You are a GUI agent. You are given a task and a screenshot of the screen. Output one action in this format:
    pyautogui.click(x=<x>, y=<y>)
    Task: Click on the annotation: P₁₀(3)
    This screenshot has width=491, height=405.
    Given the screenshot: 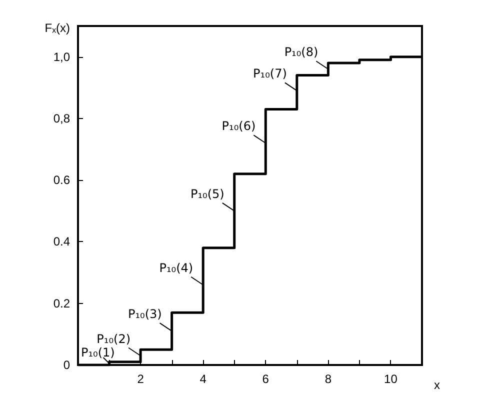 What is the action you would take?
    pyautogui.click(x=145, y=314)
    